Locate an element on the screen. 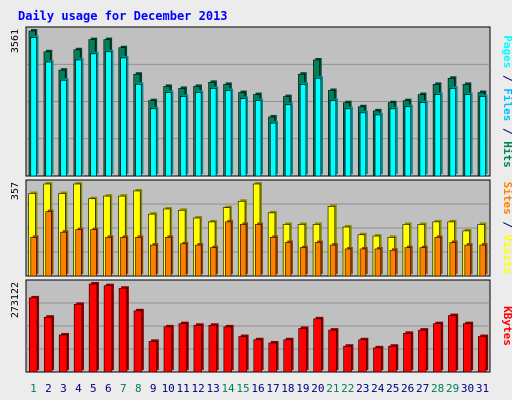 The image size is (512, 405). x-tick-label: 5 is located at coordinates (93, 388).